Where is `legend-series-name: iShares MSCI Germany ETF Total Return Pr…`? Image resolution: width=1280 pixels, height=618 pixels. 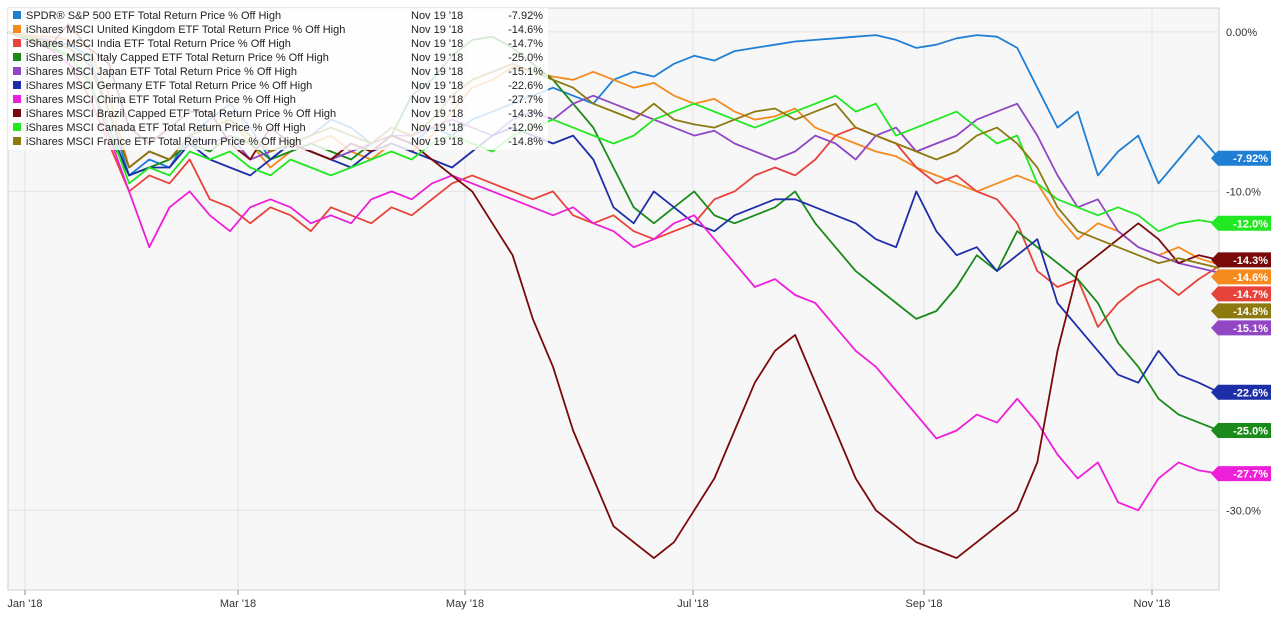 legend-series-name: iShares MSCI Germany ETF Total Return Pr… is located at coordinates (169, 86).